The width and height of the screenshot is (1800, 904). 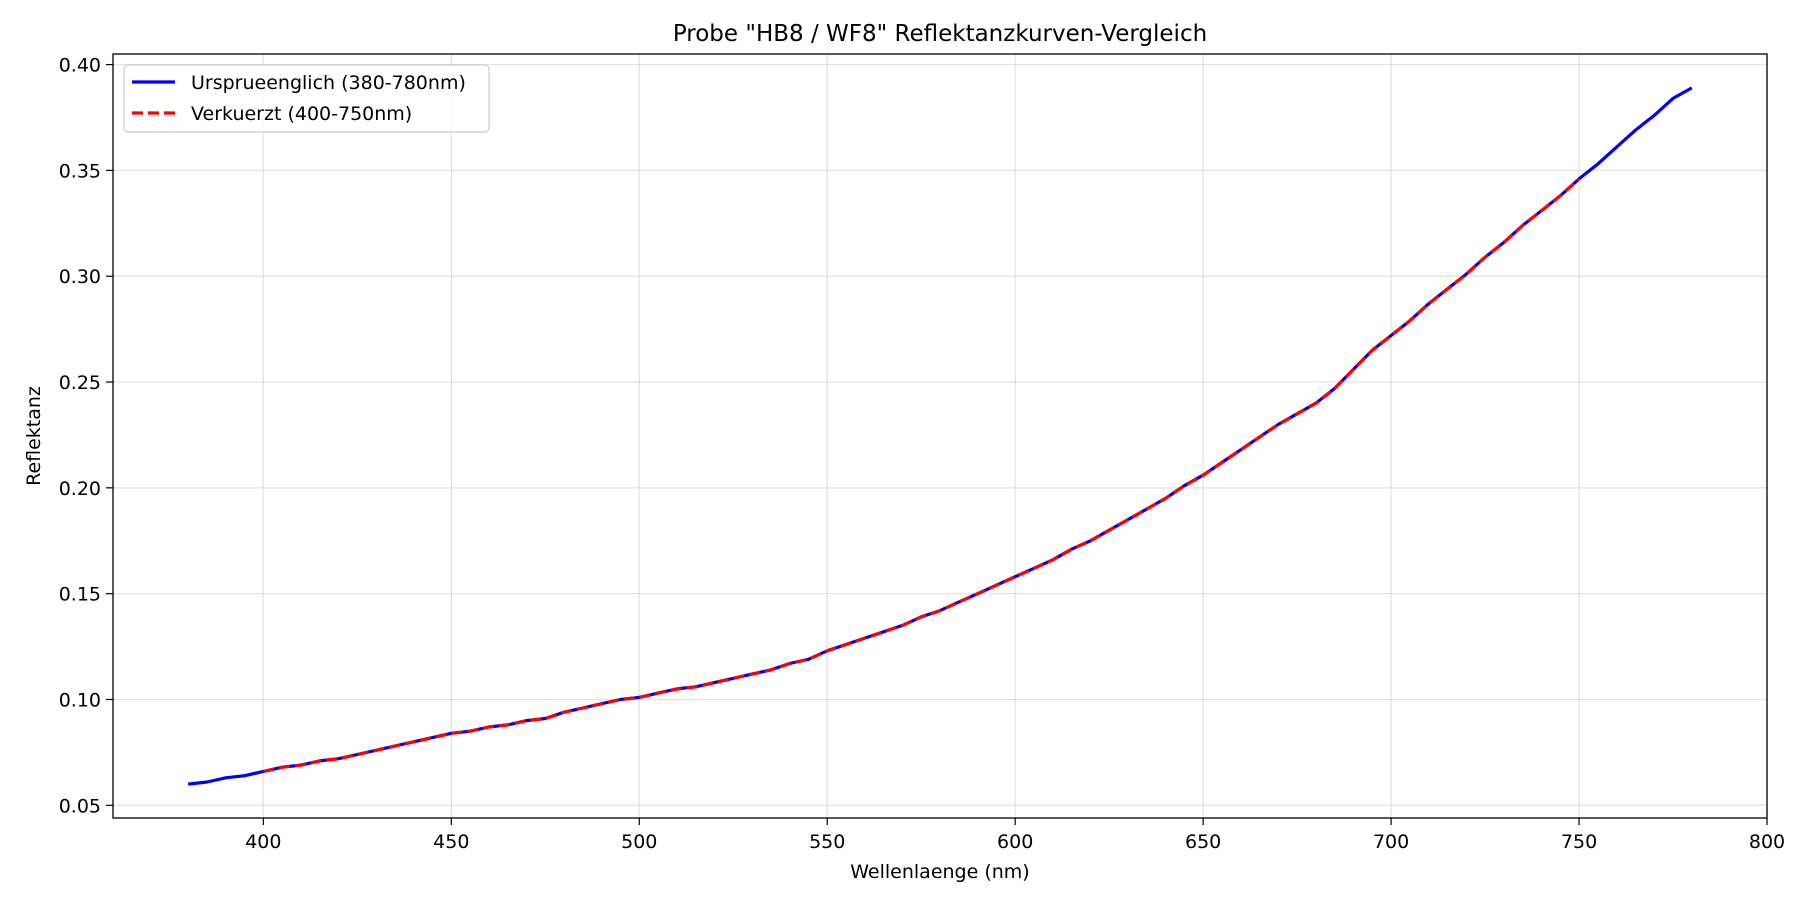 What do you see at coordinates (80, 277) in the screenshot?
I see `y-tick-label-5: 0.30` at bounding box center [80, 277].